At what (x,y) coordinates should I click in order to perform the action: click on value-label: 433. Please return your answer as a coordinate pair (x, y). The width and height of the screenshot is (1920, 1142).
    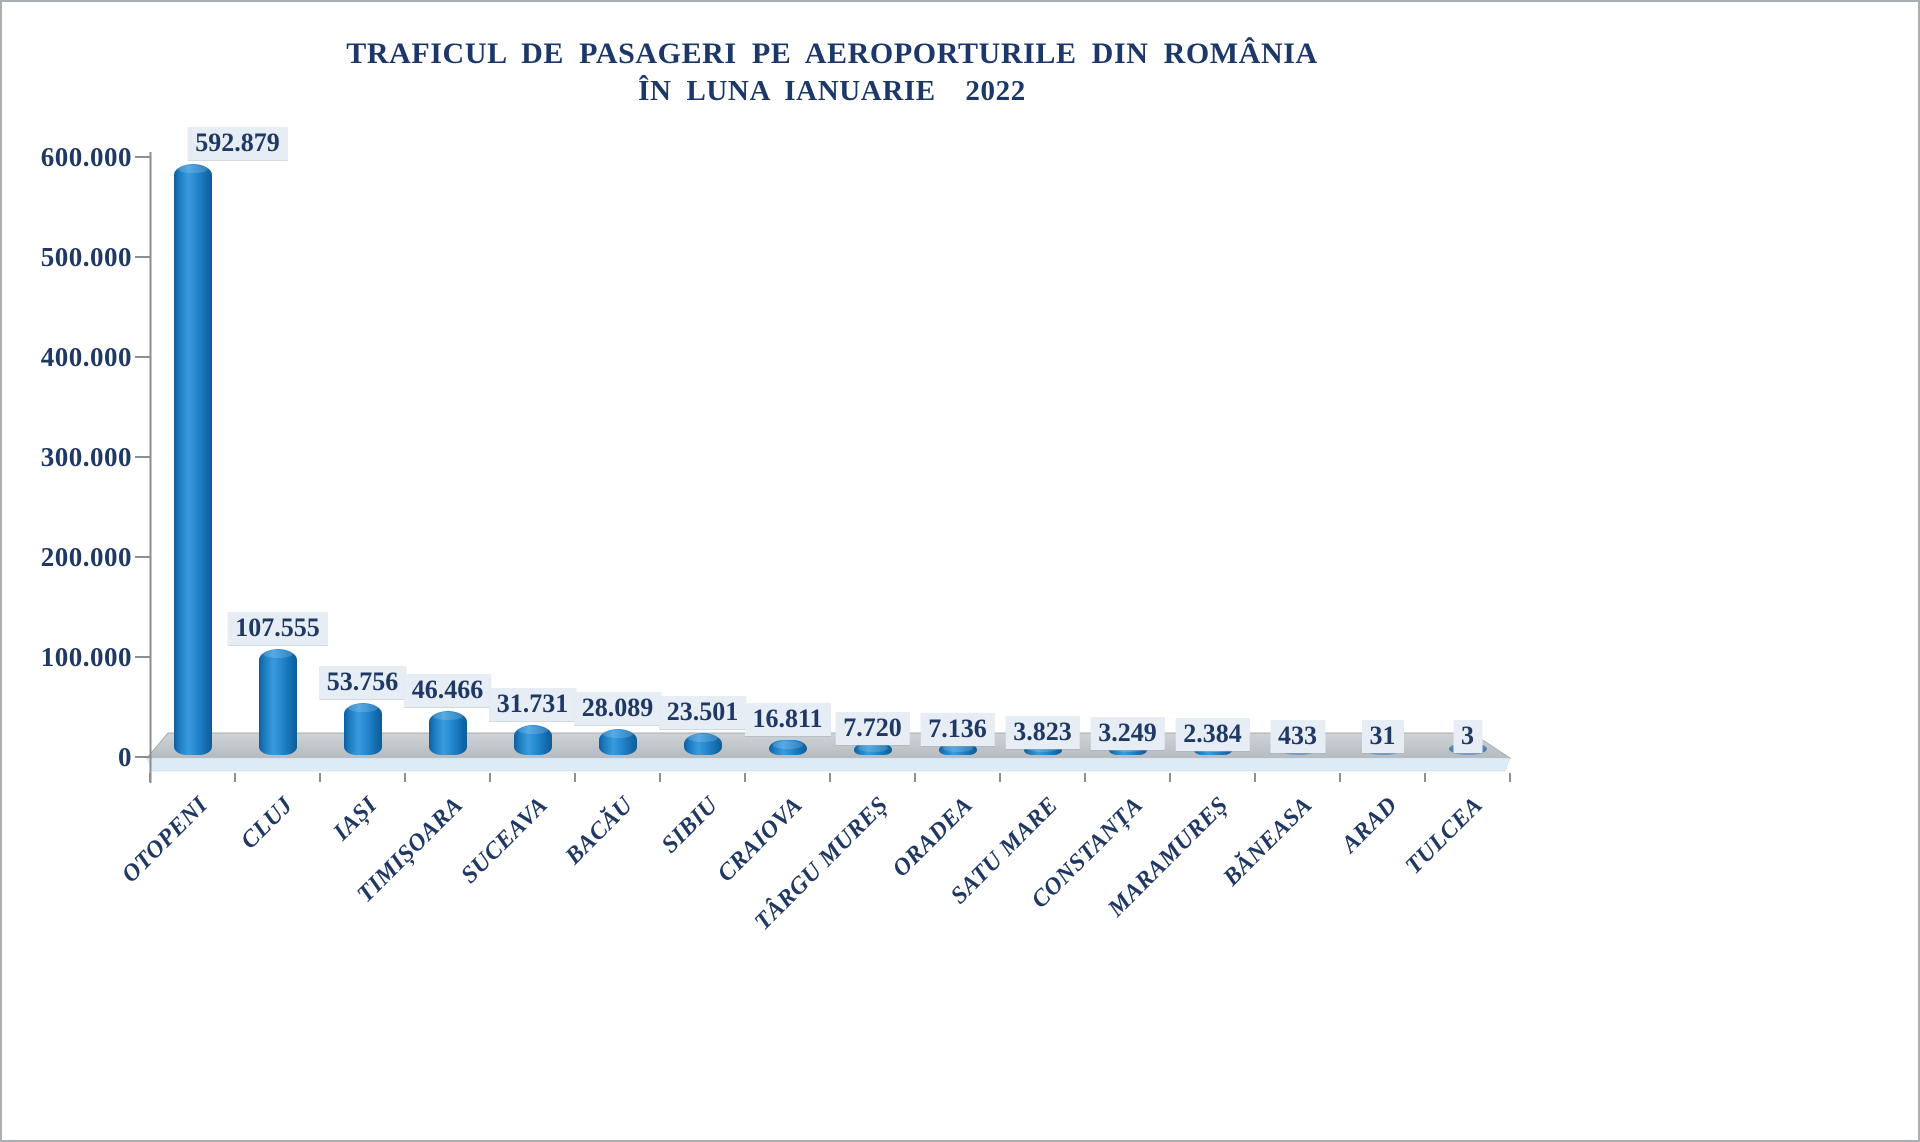
    Looking at the image, I should click on (1297, 736).